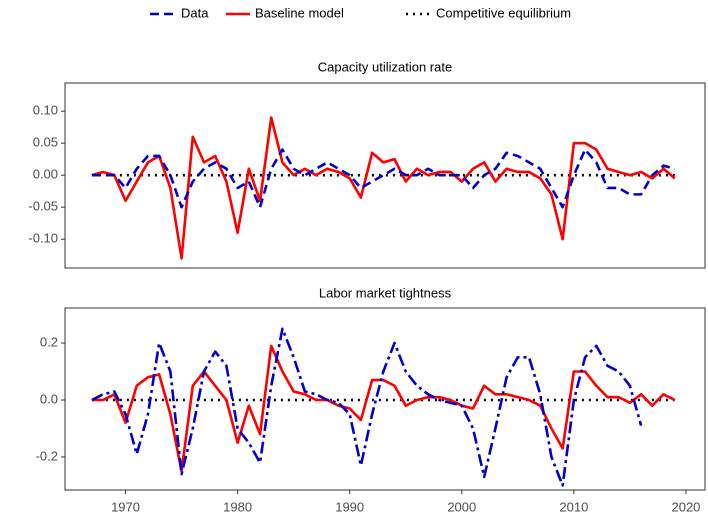  Describe the element at coordinates (349, 506) in the screenshot. I see `x-tick-label: 1990` at that location.